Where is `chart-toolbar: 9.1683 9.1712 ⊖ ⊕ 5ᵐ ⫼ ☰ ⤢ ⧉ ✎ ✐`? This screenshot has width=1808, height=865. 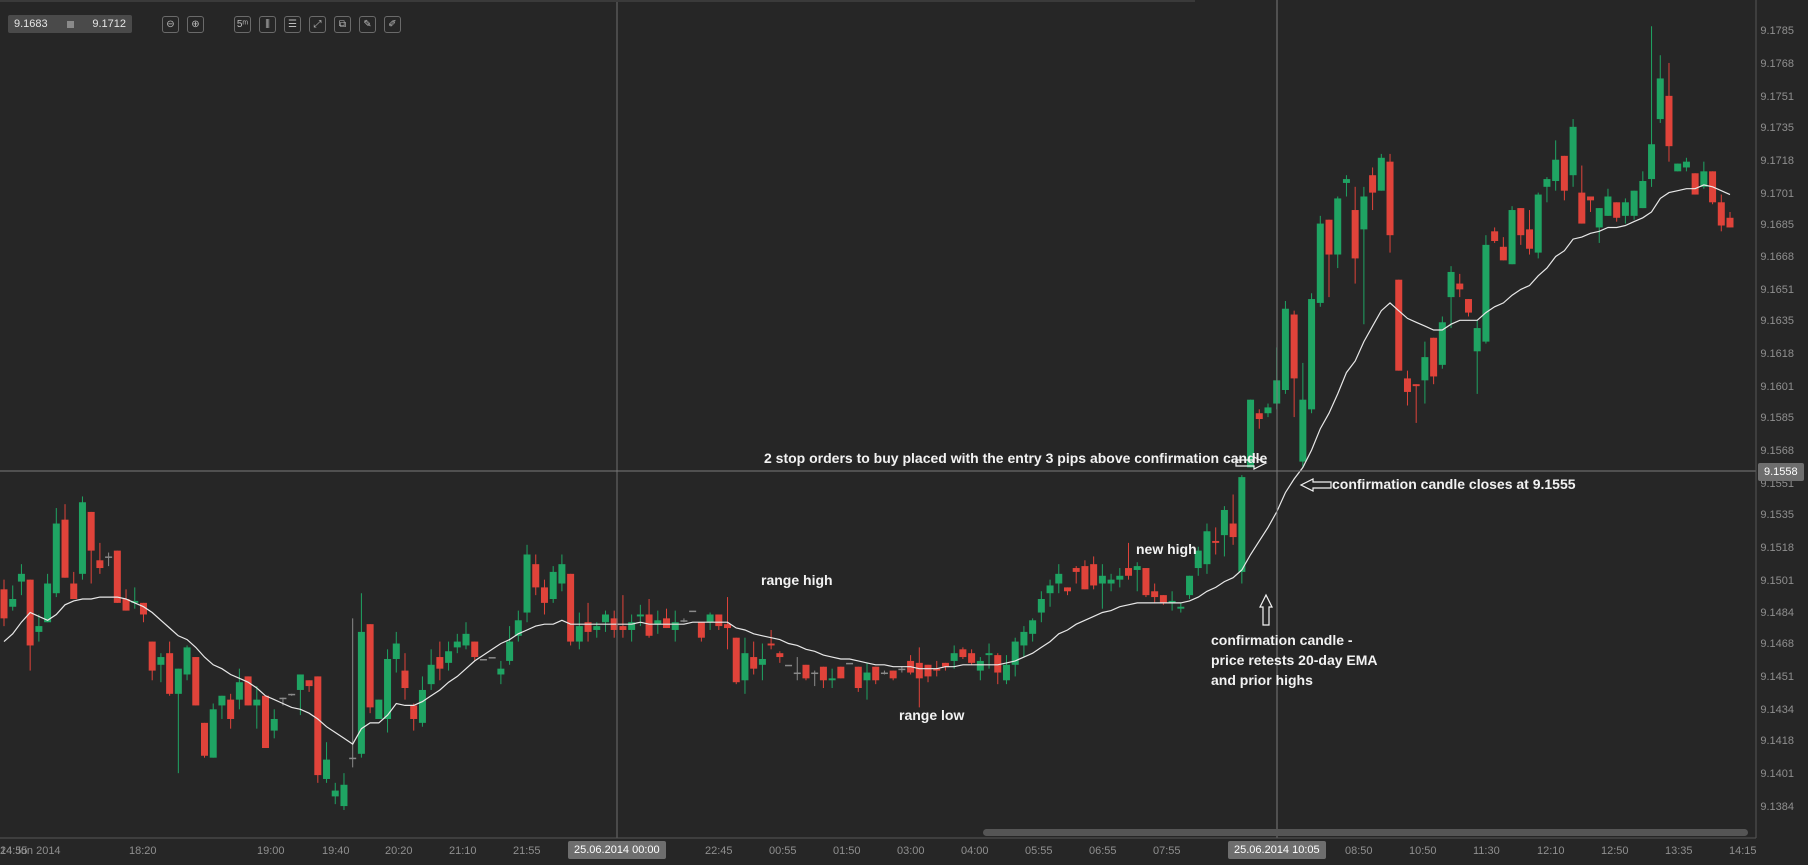 chart-toolbar: 9.1683 9.1712 ⊖ ⊕ 5ᵐ ⫼ ☰ ⤢ ⧉ ✎ ✐ is located at coordinates (204, 24).